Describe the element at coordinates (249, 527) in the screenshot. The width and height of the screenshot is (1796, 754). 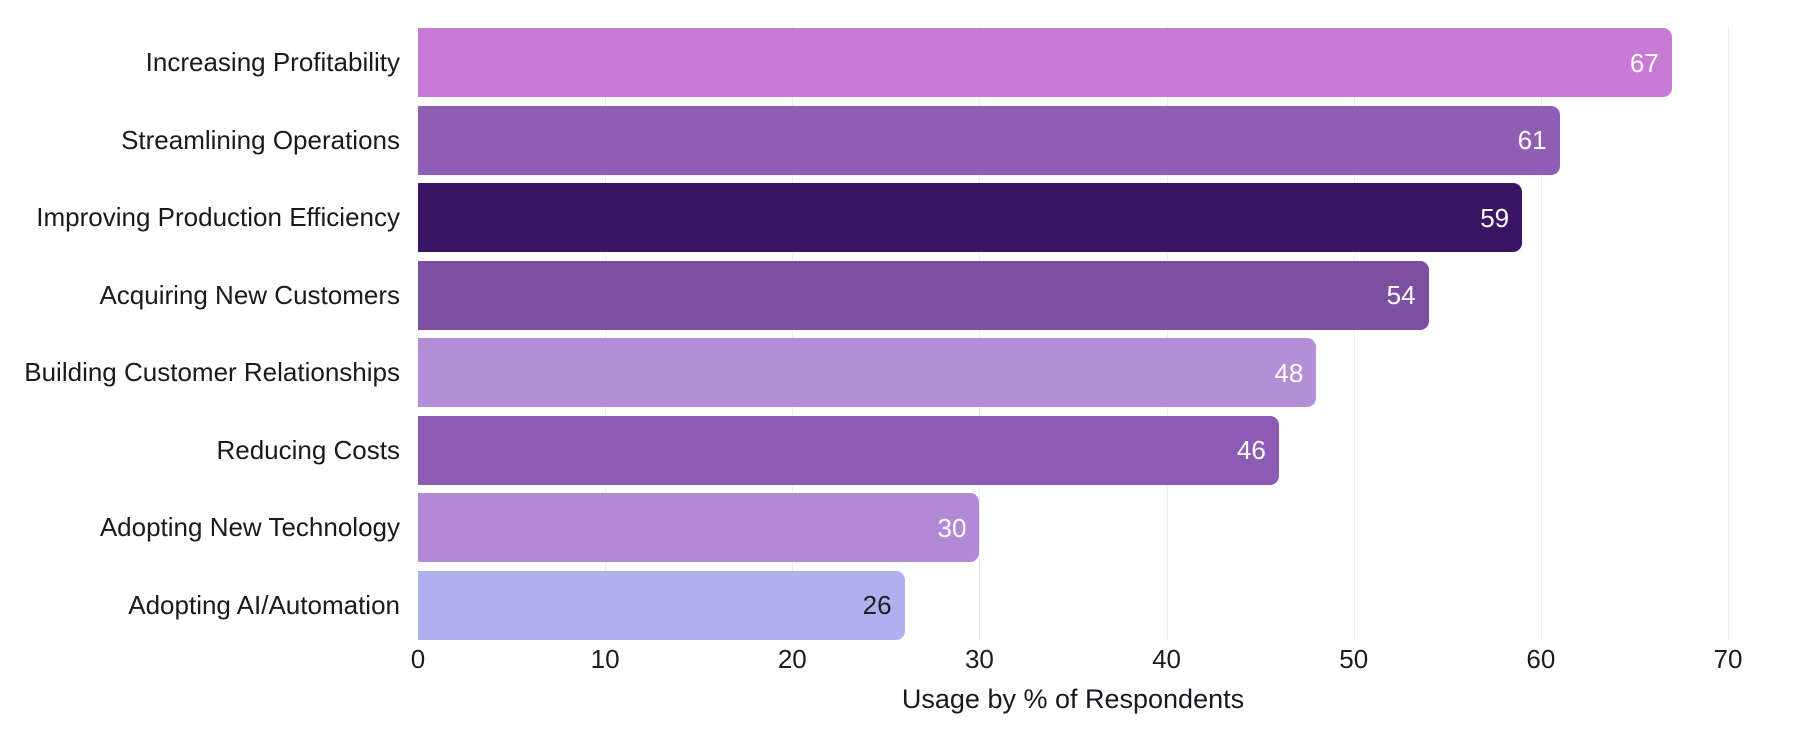
I see `category-label: Adopting New Technology` at that location.